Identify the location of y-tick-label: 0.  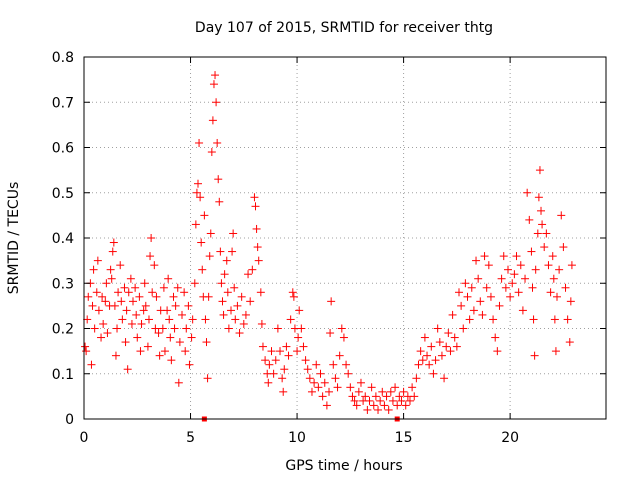
(69, 420).